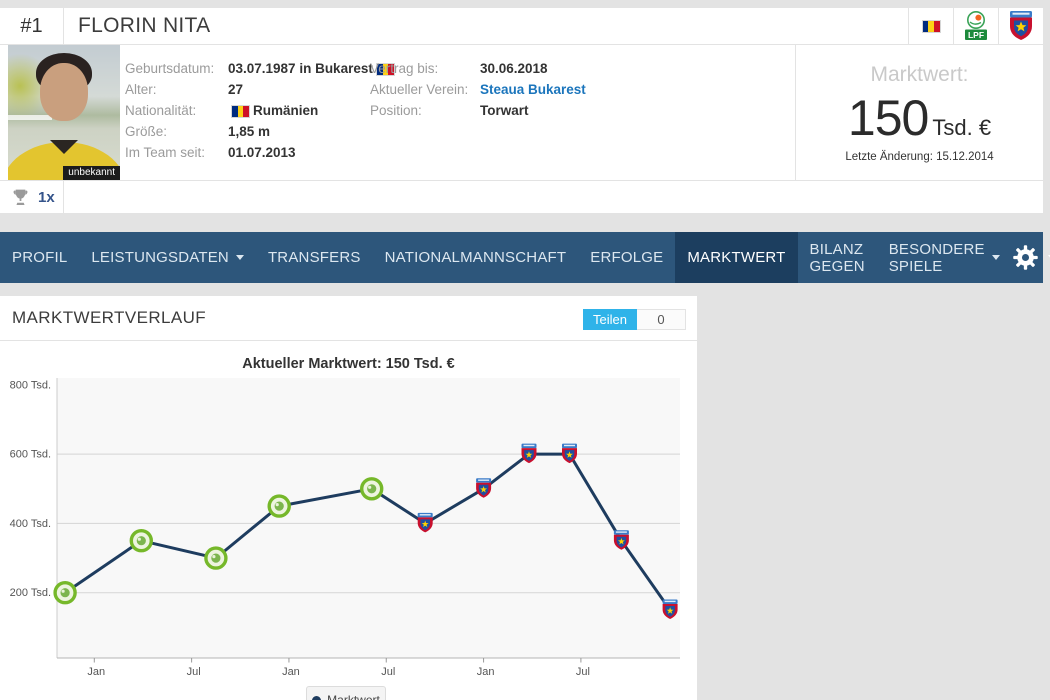 The width and height of the screenshot is (1050, 700). Describe the element at coordinates (419, 89) in the screenshot. I see `info-label: Aktueller Verein:` at that location.